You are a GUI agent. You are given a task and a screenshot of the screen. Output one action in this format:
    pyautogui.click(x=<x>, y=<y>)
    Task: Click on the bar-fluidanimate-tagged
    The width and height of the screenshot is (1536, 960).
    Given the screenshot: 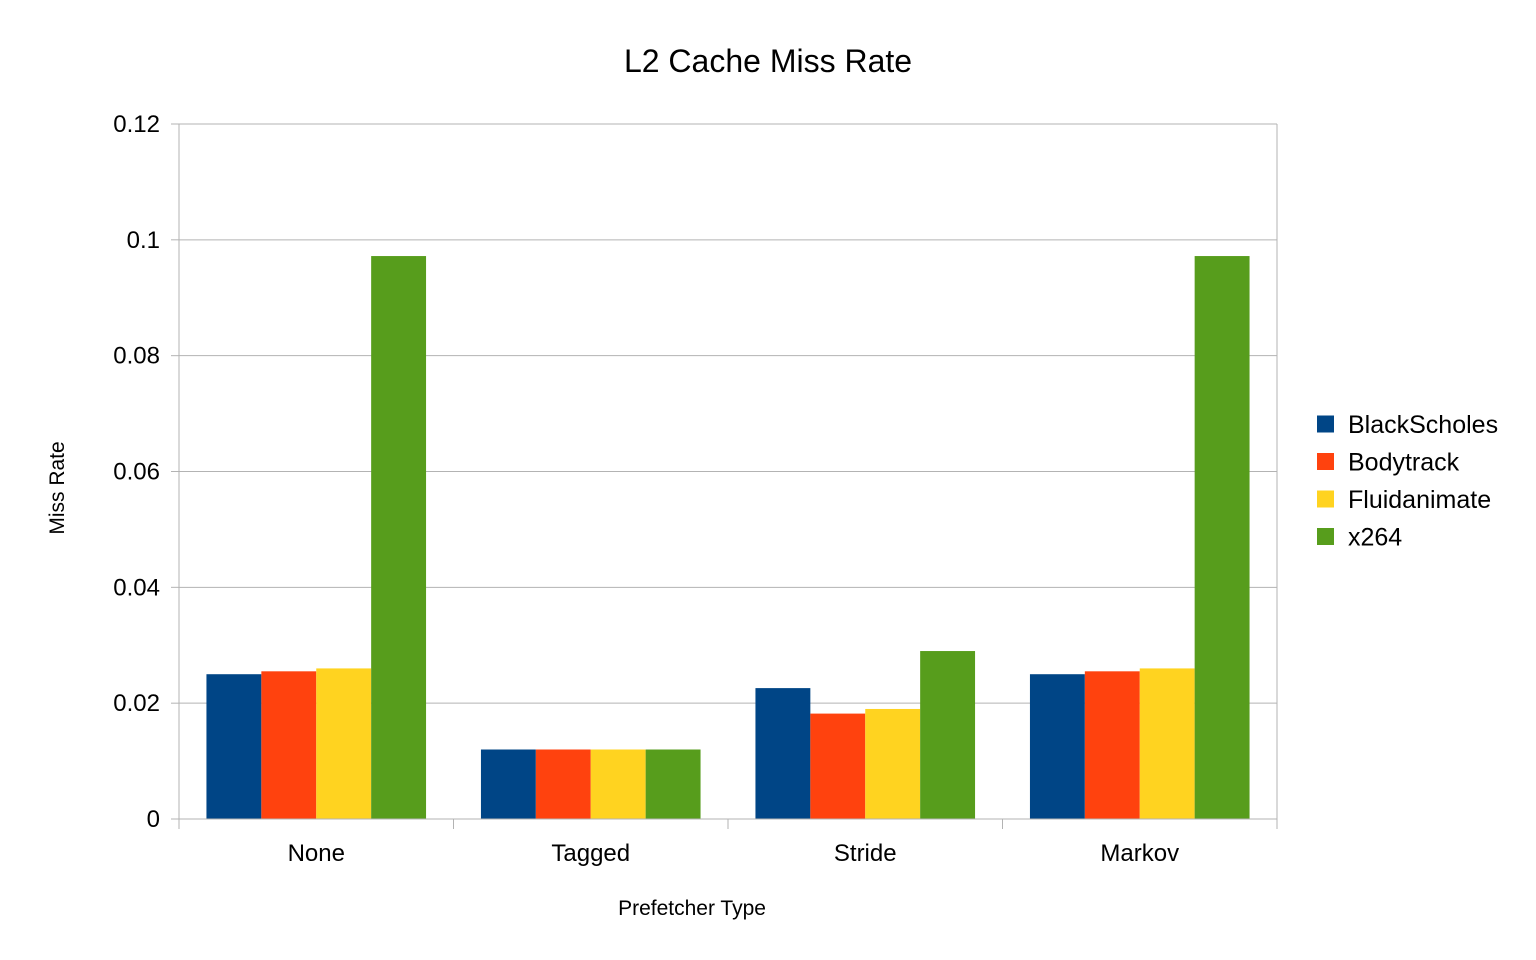 What is the action you would take?
    pyautogui.click(x=618, y=784)
    